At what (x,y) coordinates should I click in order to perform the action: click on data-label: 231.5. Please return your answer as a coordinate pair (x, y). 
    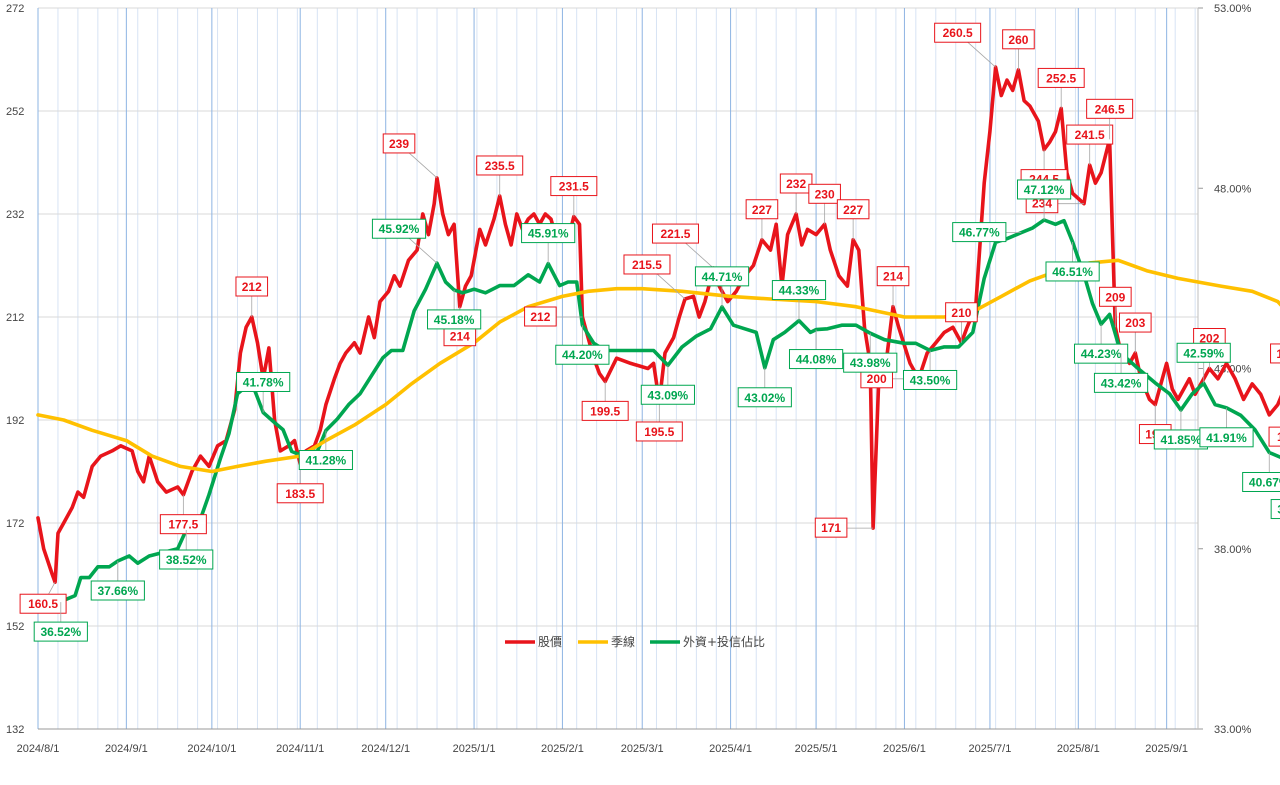
    Looking at the image, I should click on (574, 187).